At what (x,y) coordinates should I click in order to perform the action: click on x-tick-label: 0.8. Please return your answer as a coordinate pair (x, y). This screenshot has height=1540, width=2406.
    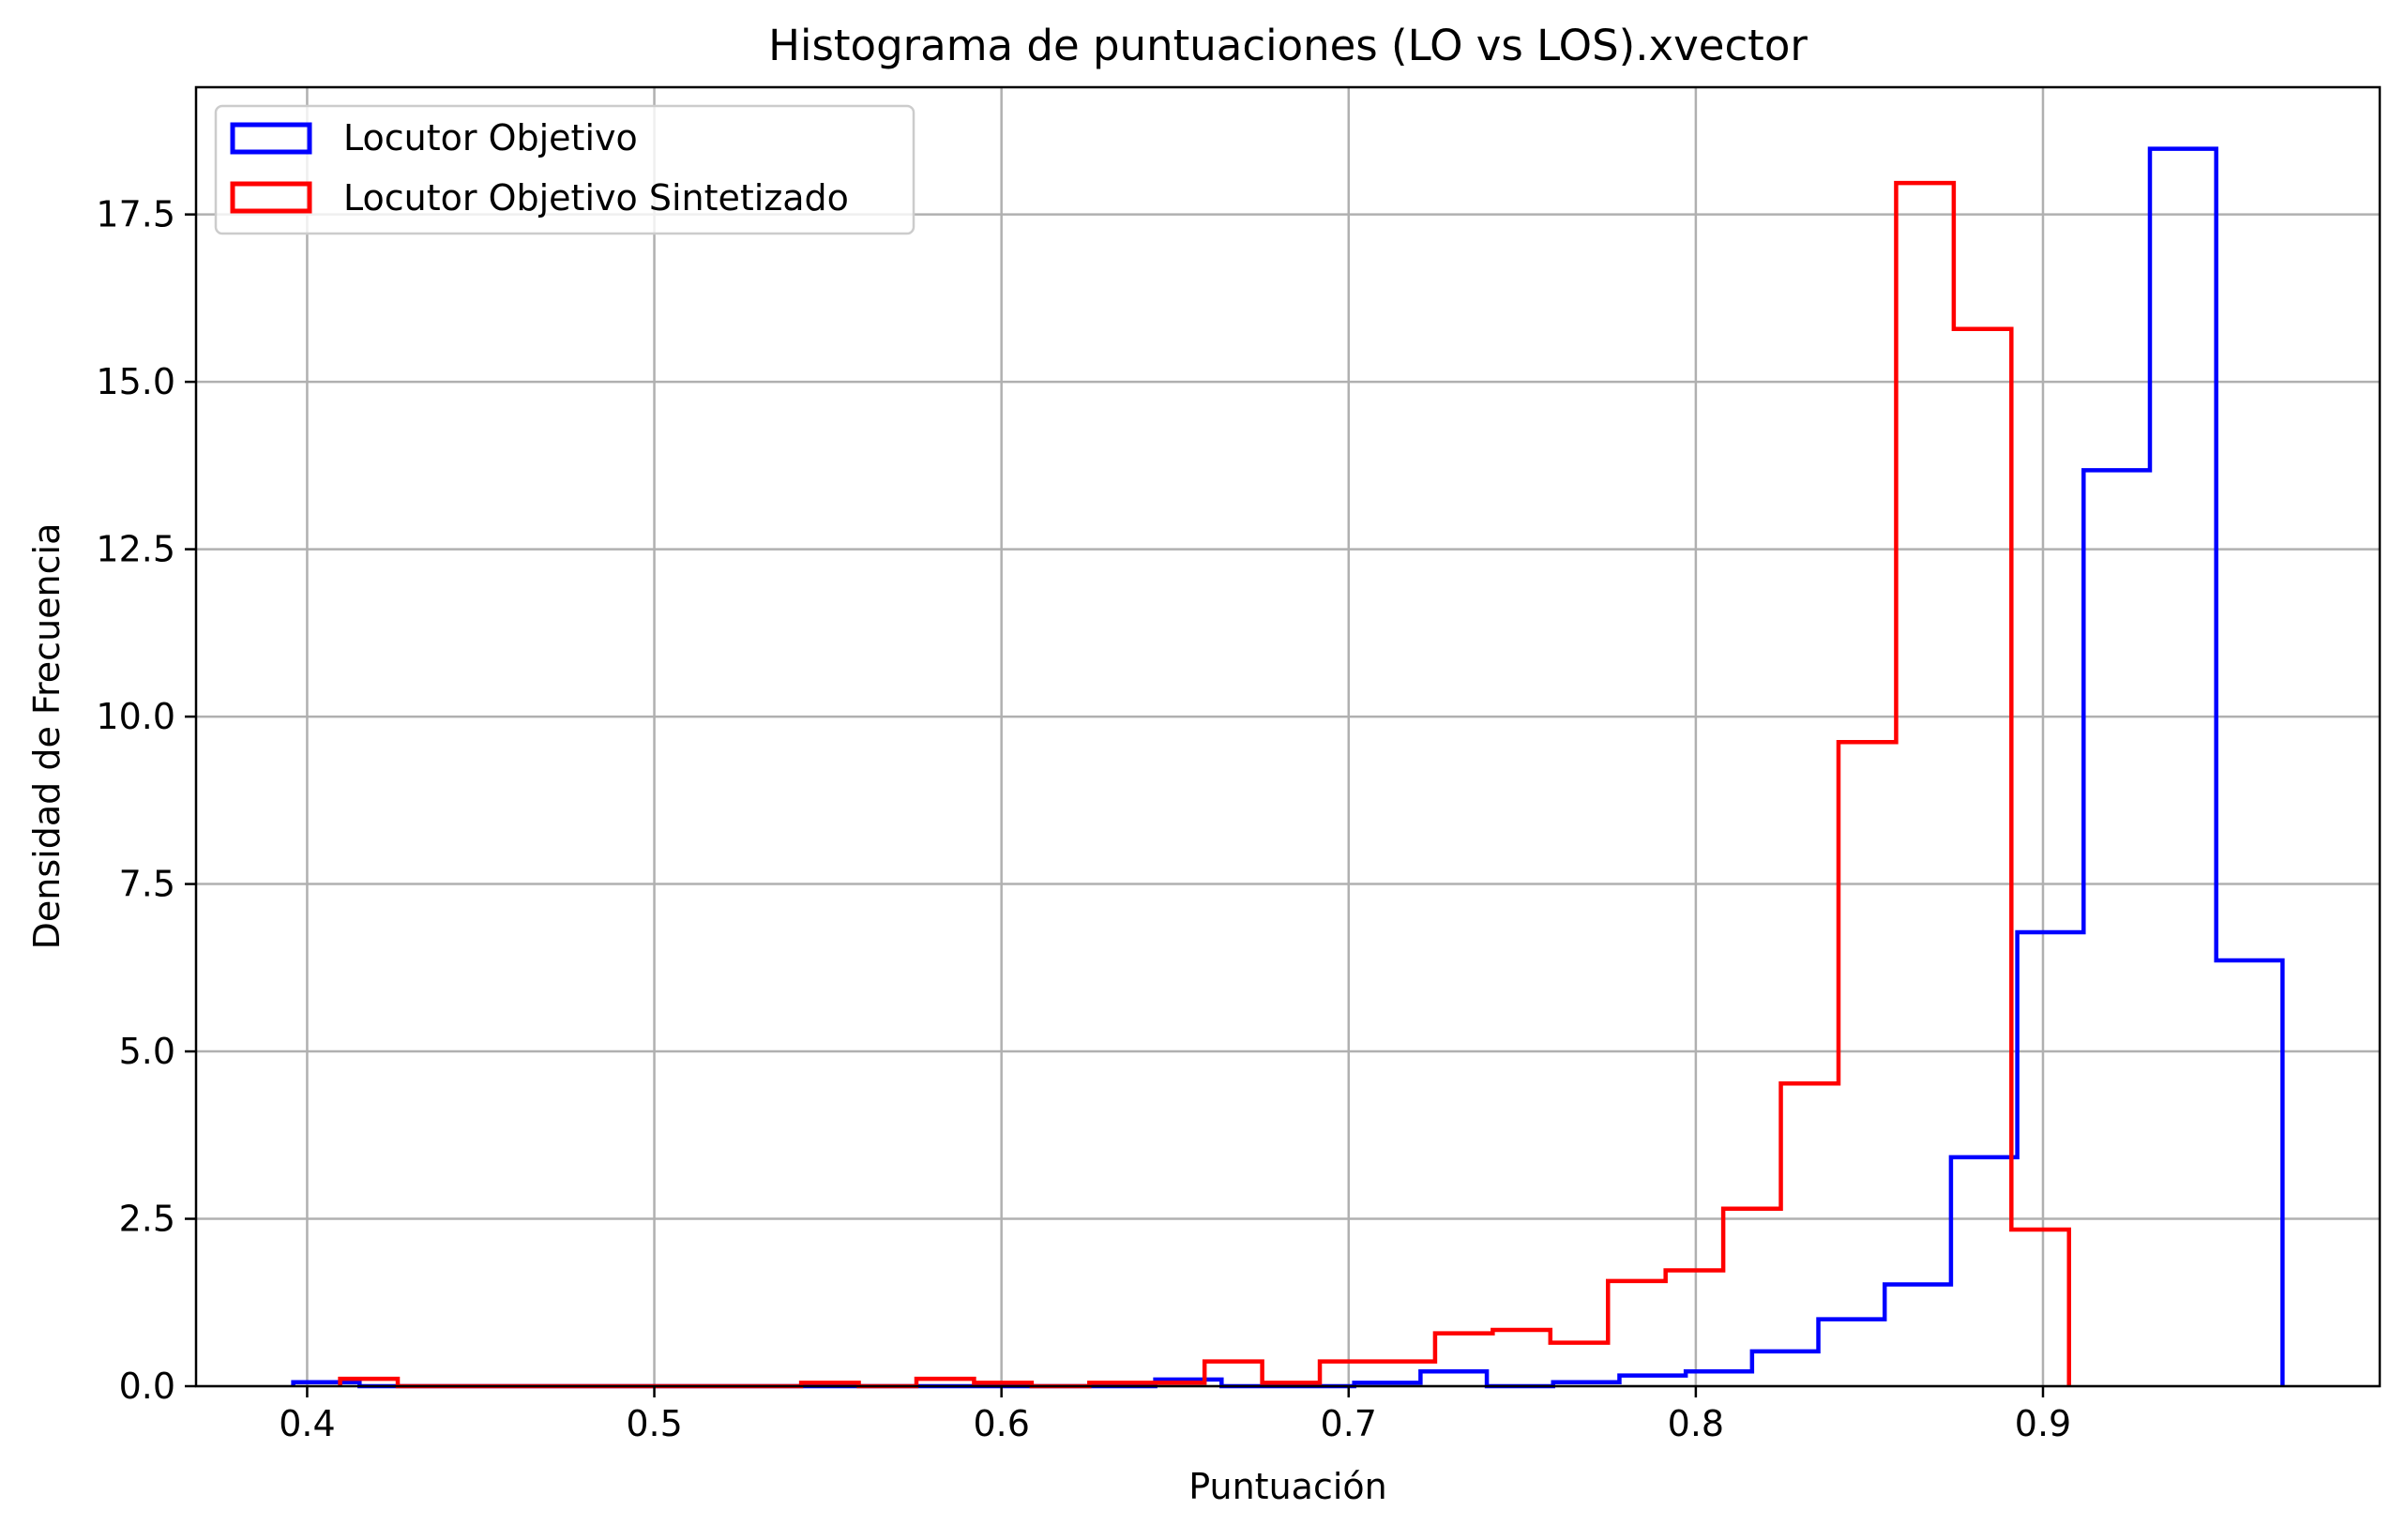
    Looking at the image, I should click on (1696, 1423).